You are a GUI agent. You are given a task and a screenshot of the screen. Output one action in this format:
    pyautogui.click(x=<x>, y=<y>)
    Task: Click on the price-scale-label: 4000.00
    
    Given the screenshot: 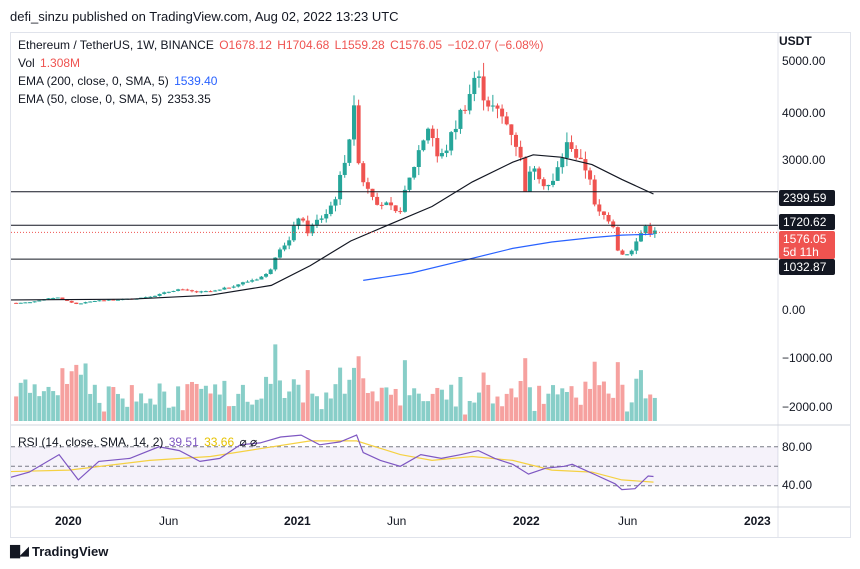 What is the action you would take?
    pyautogui.click(x=804, y=113)
    